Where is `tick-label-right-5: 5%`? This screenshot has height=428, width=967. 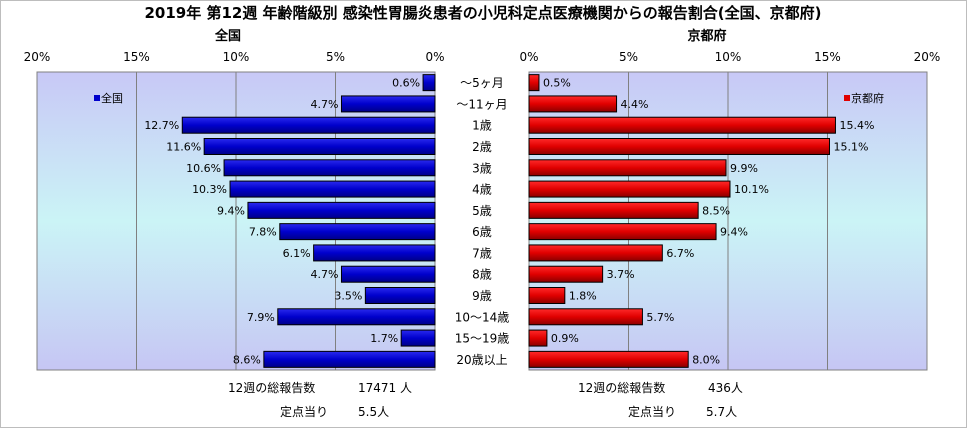
tick-label-right-5: 5% is located at coordinates (628, 57).